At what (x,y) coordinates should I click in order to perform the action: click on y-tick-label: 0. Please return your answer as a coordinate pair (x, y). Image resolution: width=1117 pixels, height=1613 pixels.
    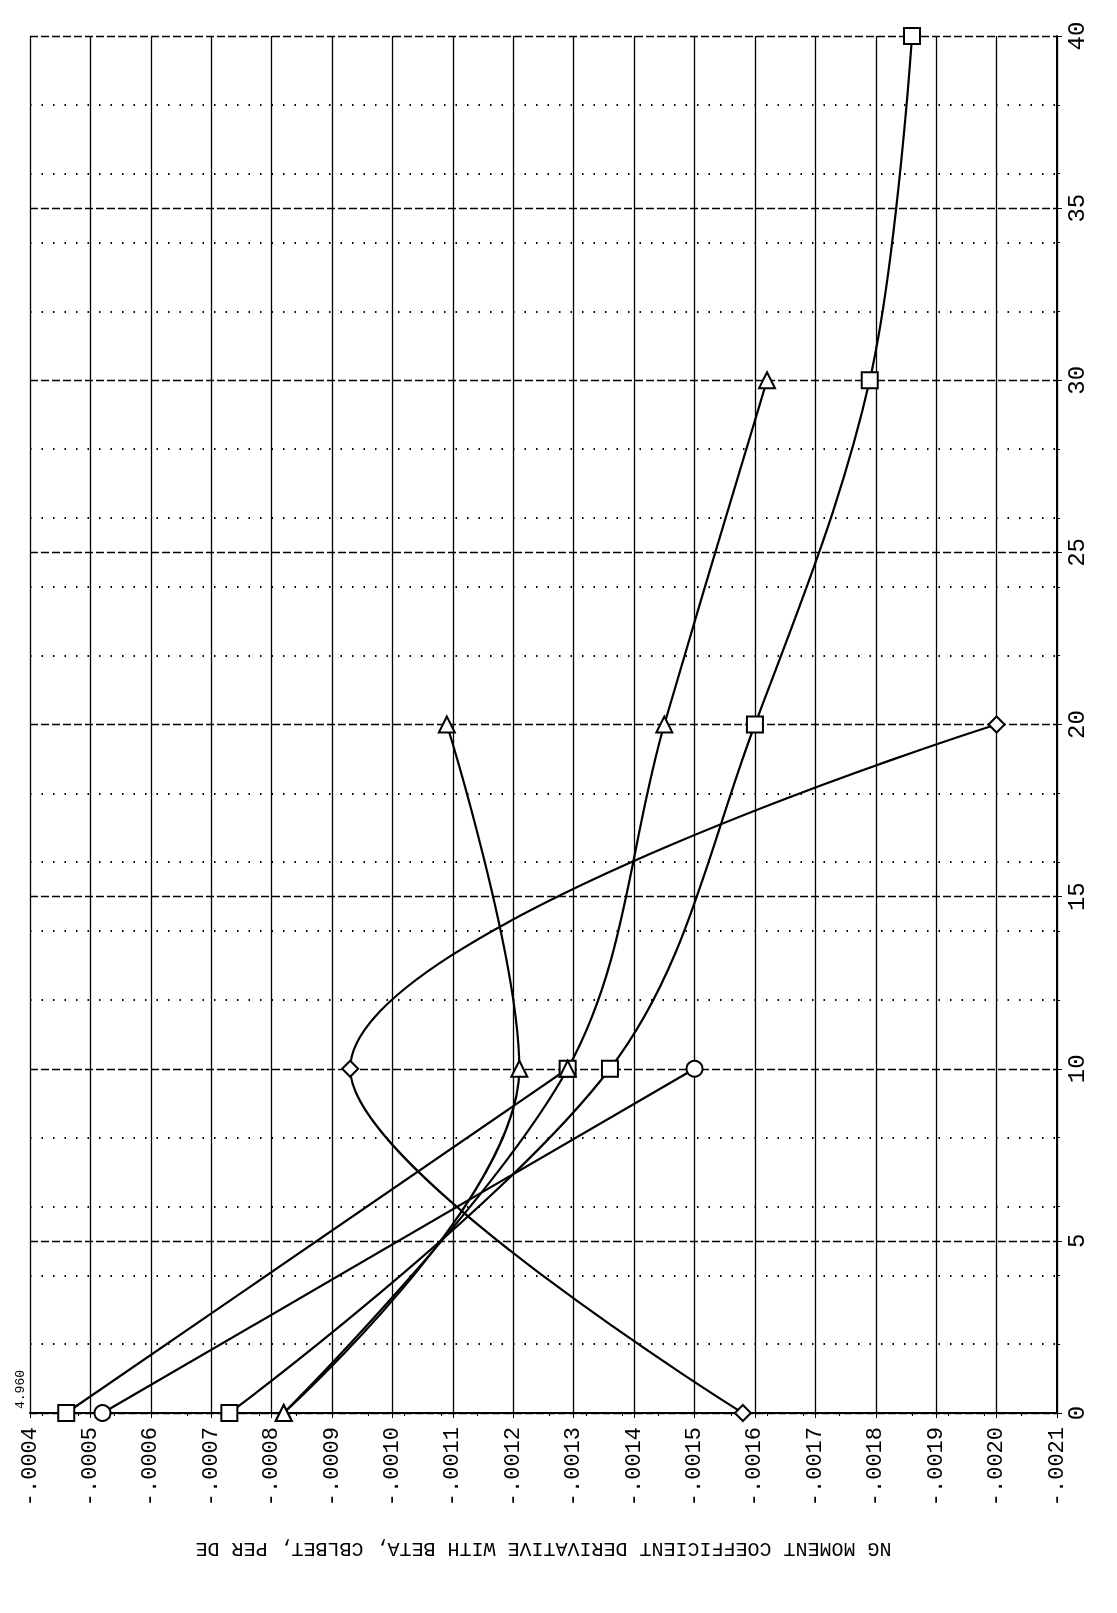
    Looking at the image, I should click on (1077, 1413).